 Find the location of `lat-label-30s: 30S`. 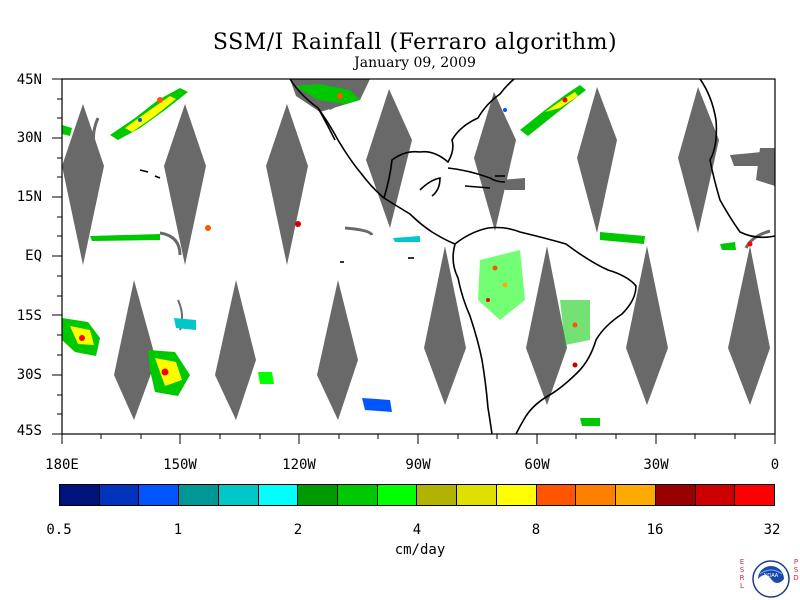

lat-label-30s: 30S is located at coordinates (29, 375).